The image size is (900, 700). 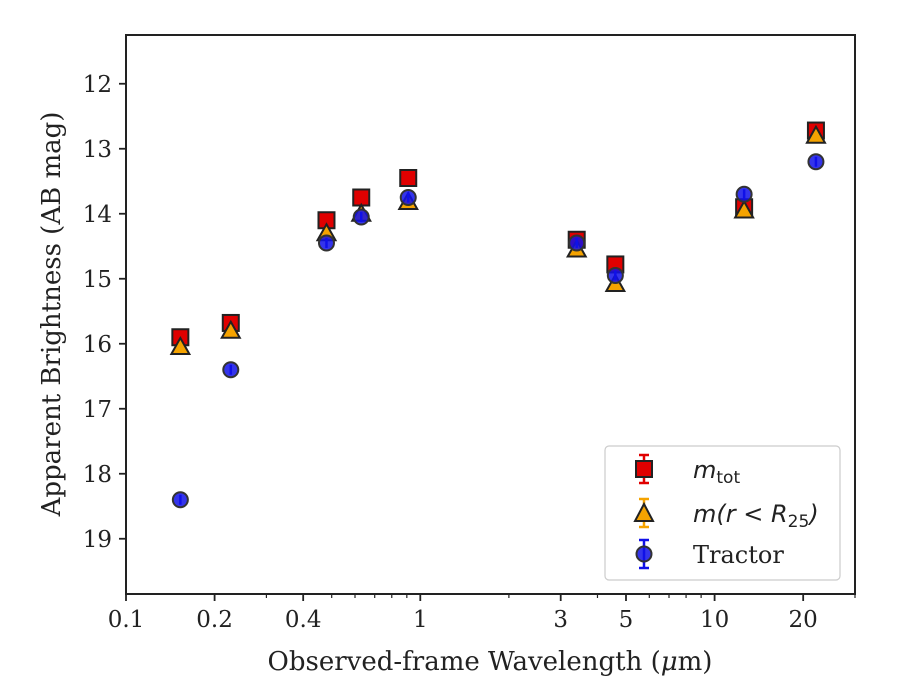 I want to click on x-tick-label-6: 10, so click(x=714, y=620).